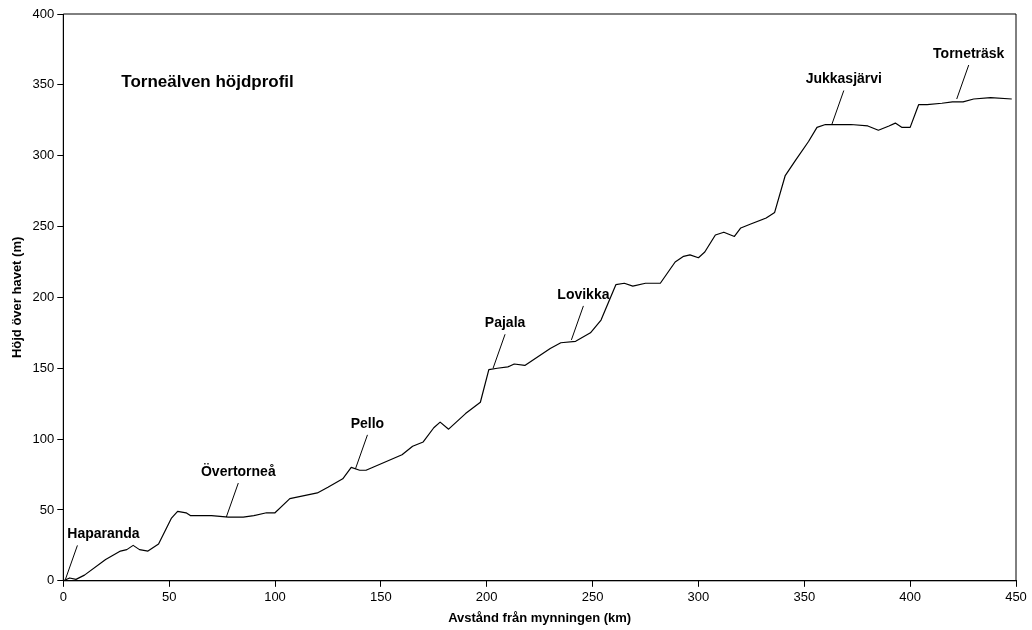 The image size is (1032, 630). Describe the element at coordinates (43, 438) in the screenshot. I see `y-tick-label: 100` at that location.